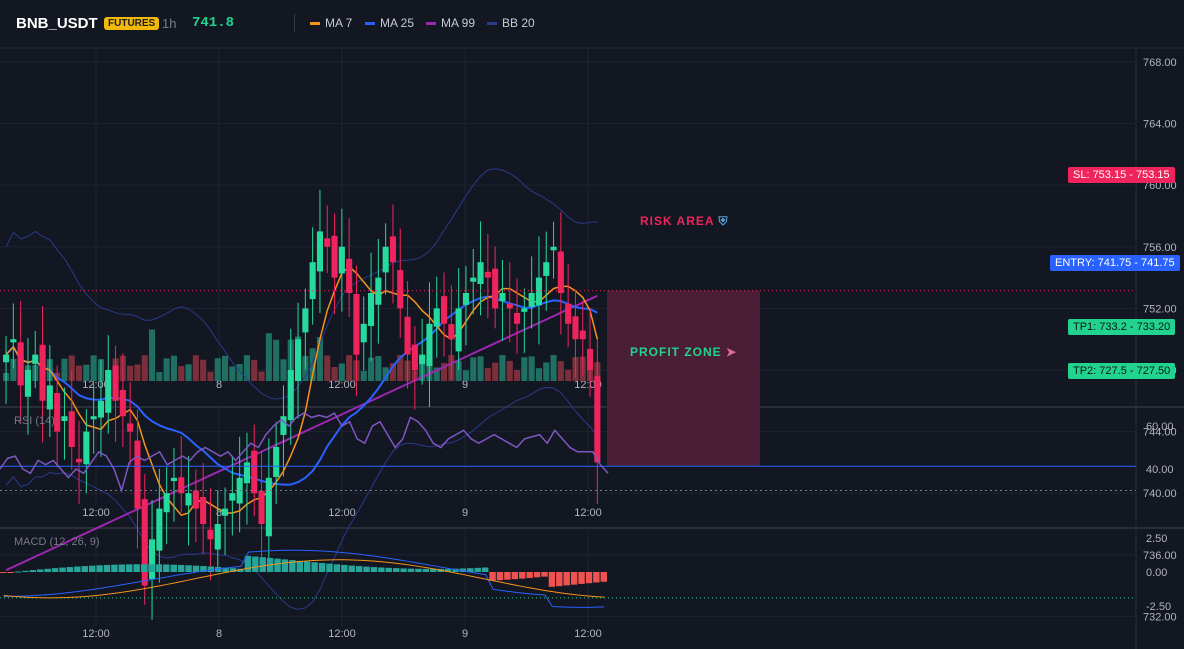  I want to click on price-tick-label: 732.00, so click(1160, 617).